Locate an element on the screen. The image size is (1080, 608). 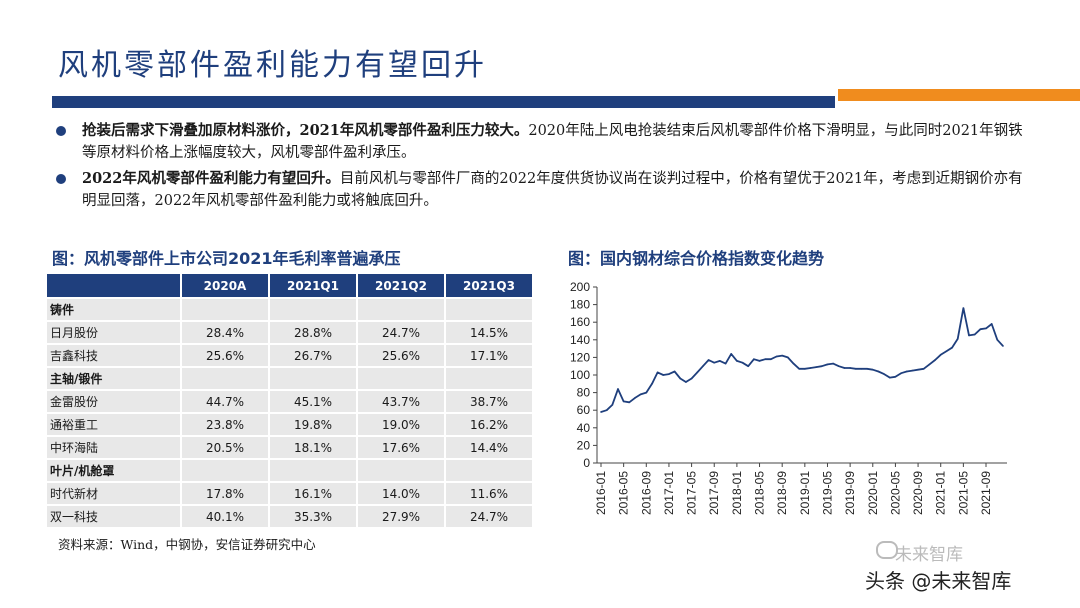
wechat-icon is located at coordinates (887, 550).